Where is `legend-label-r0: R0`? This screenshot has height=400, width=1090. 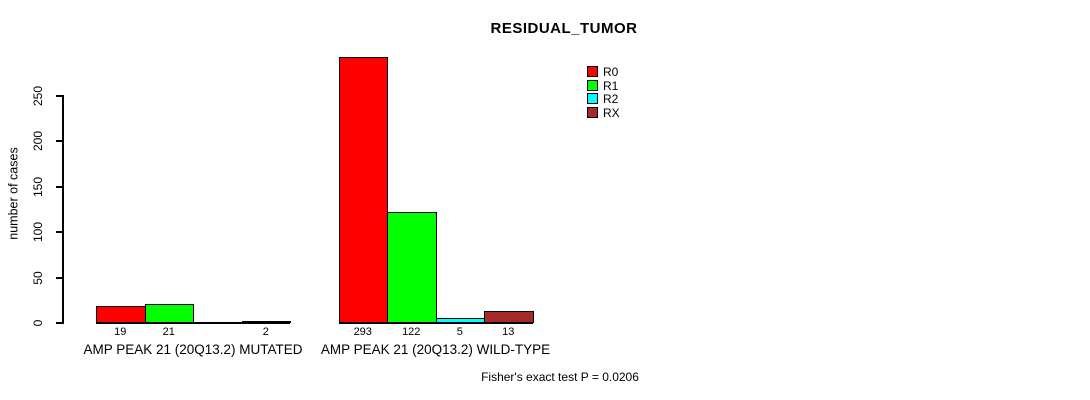
legend-label-r0: R0 is located at coordinates (611, 72).